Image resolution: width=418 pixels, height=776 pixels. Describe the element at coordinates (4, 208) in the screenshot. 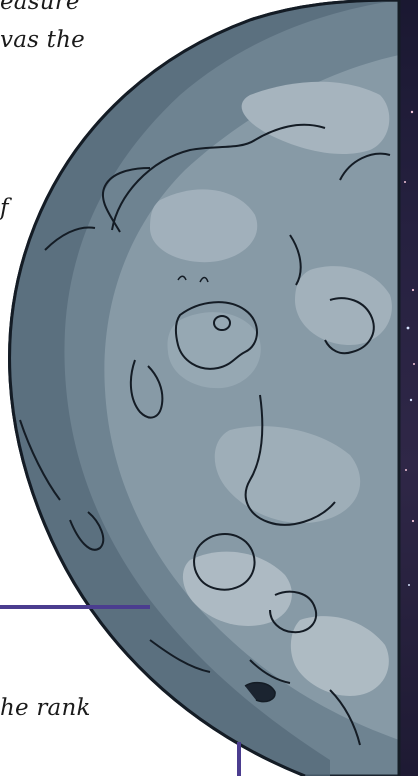

I see `text-fragment: f` at that location.